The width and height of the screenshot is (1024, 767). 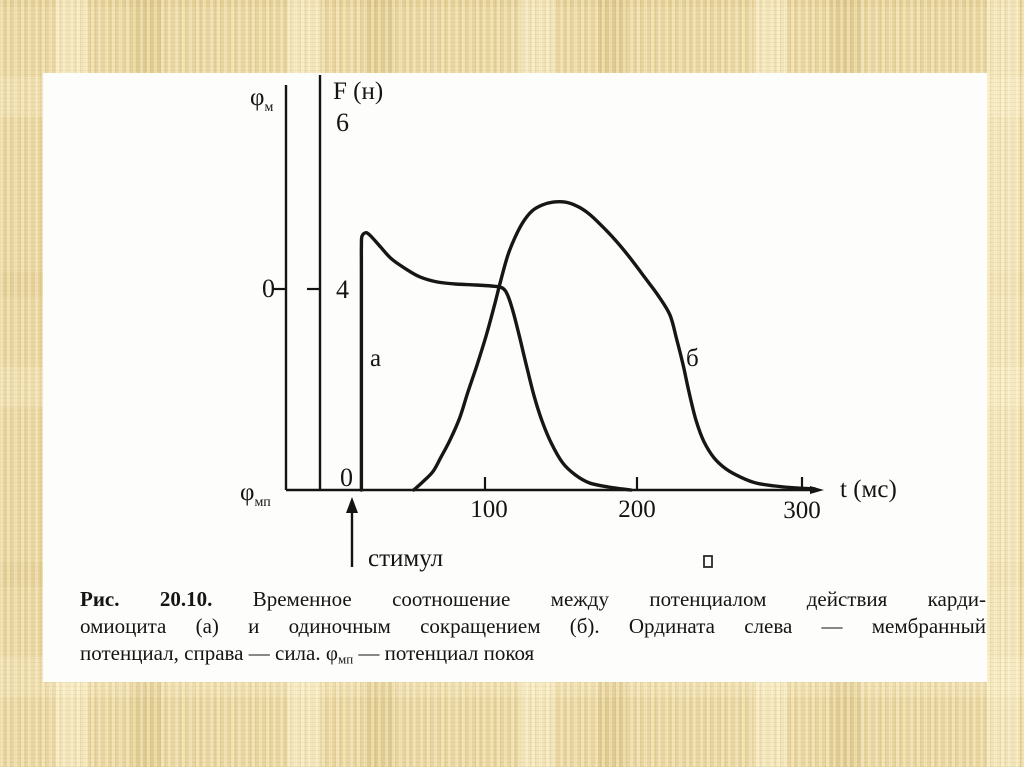 What do you see at coordinates (708, 561) in the screenshot?
I see `print-artifact-square` at bounding box center [708, 561].